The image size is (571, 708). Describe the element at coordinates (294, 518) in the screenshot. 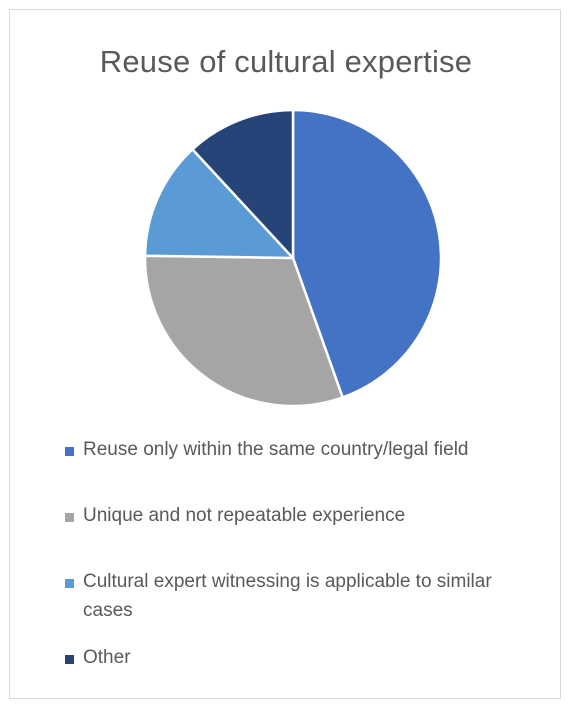

I see `legend-item-unique-experience: Unique and not repeatable experience` at that location.